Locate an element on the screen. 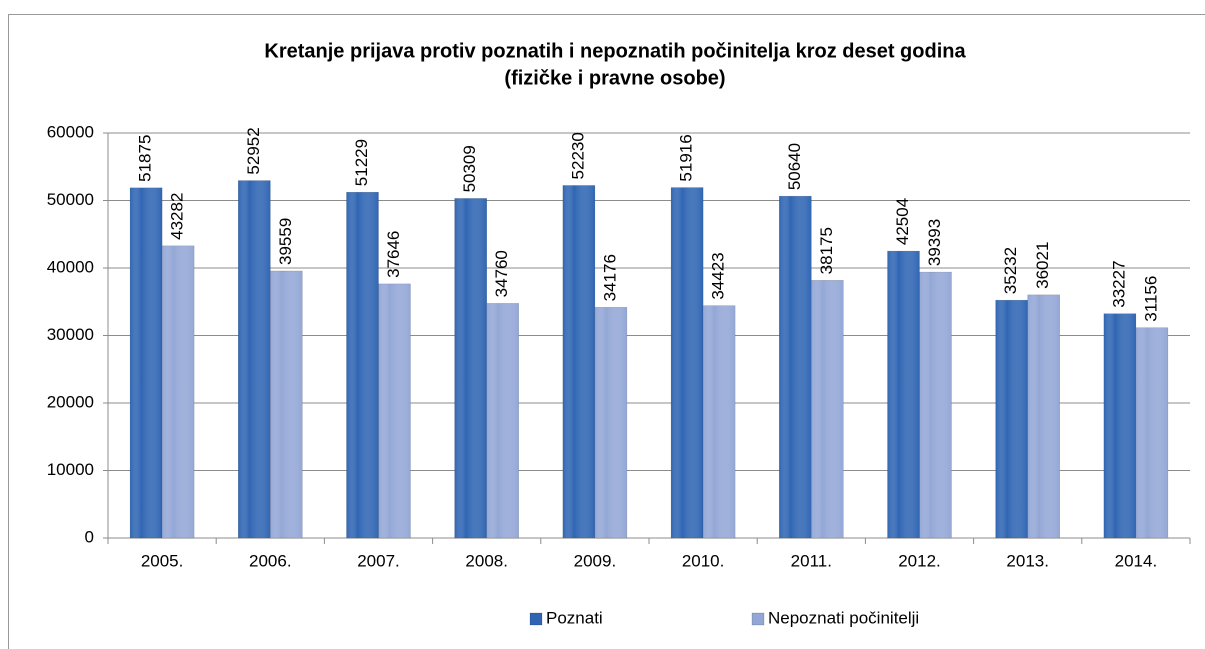  chart-title: (fizičke i pravne osobe) is located at coordinates (614, 78).